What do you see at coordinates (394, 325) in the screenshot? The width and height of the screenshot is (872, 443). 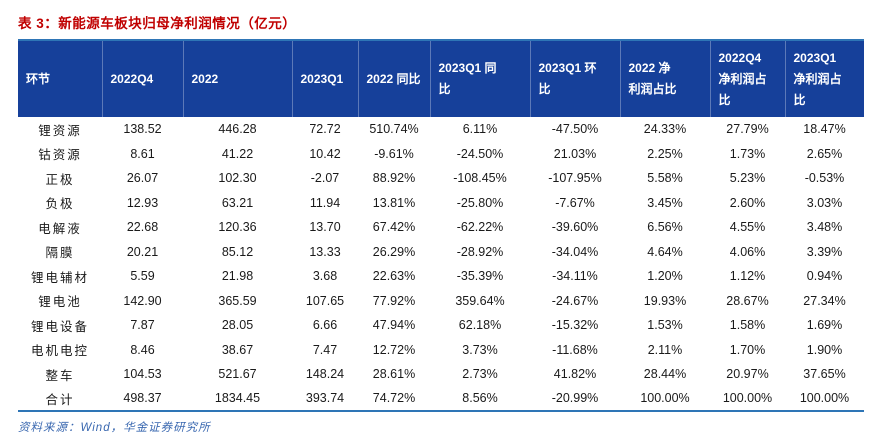 I see `cell: 47.94%` at bounding box center [394, 325].